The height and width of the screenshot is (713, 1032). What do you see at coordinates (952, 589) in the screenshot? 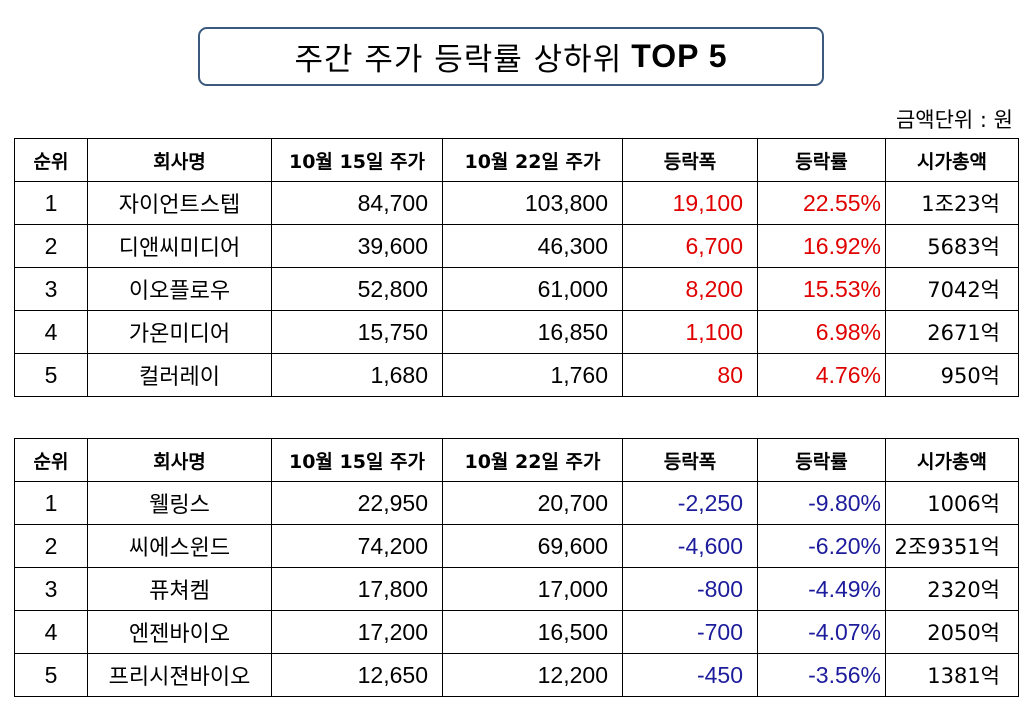
I see `market-cap-cell: 2320억` at bounding box center [952, 589].